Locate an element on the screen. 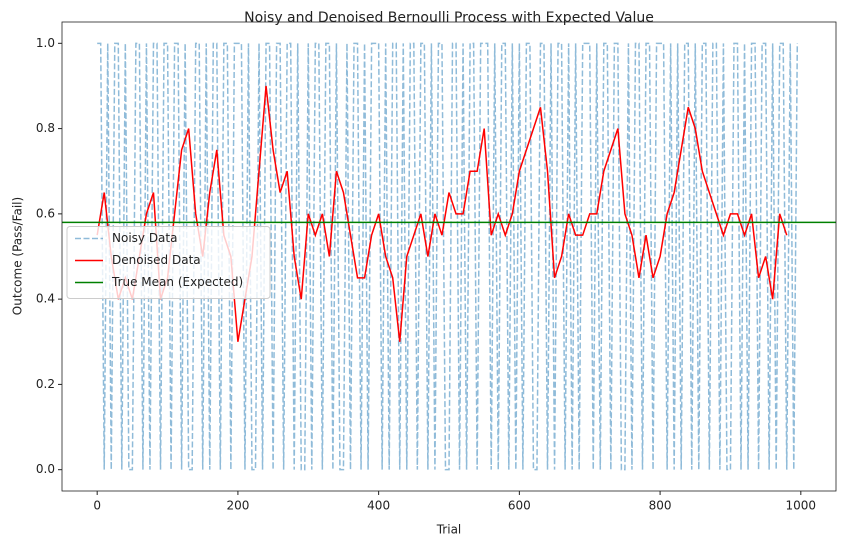 The width and height of the screenshot is (846, 547). y-tick-label: 0.6 is located at coordinates (45, 213).